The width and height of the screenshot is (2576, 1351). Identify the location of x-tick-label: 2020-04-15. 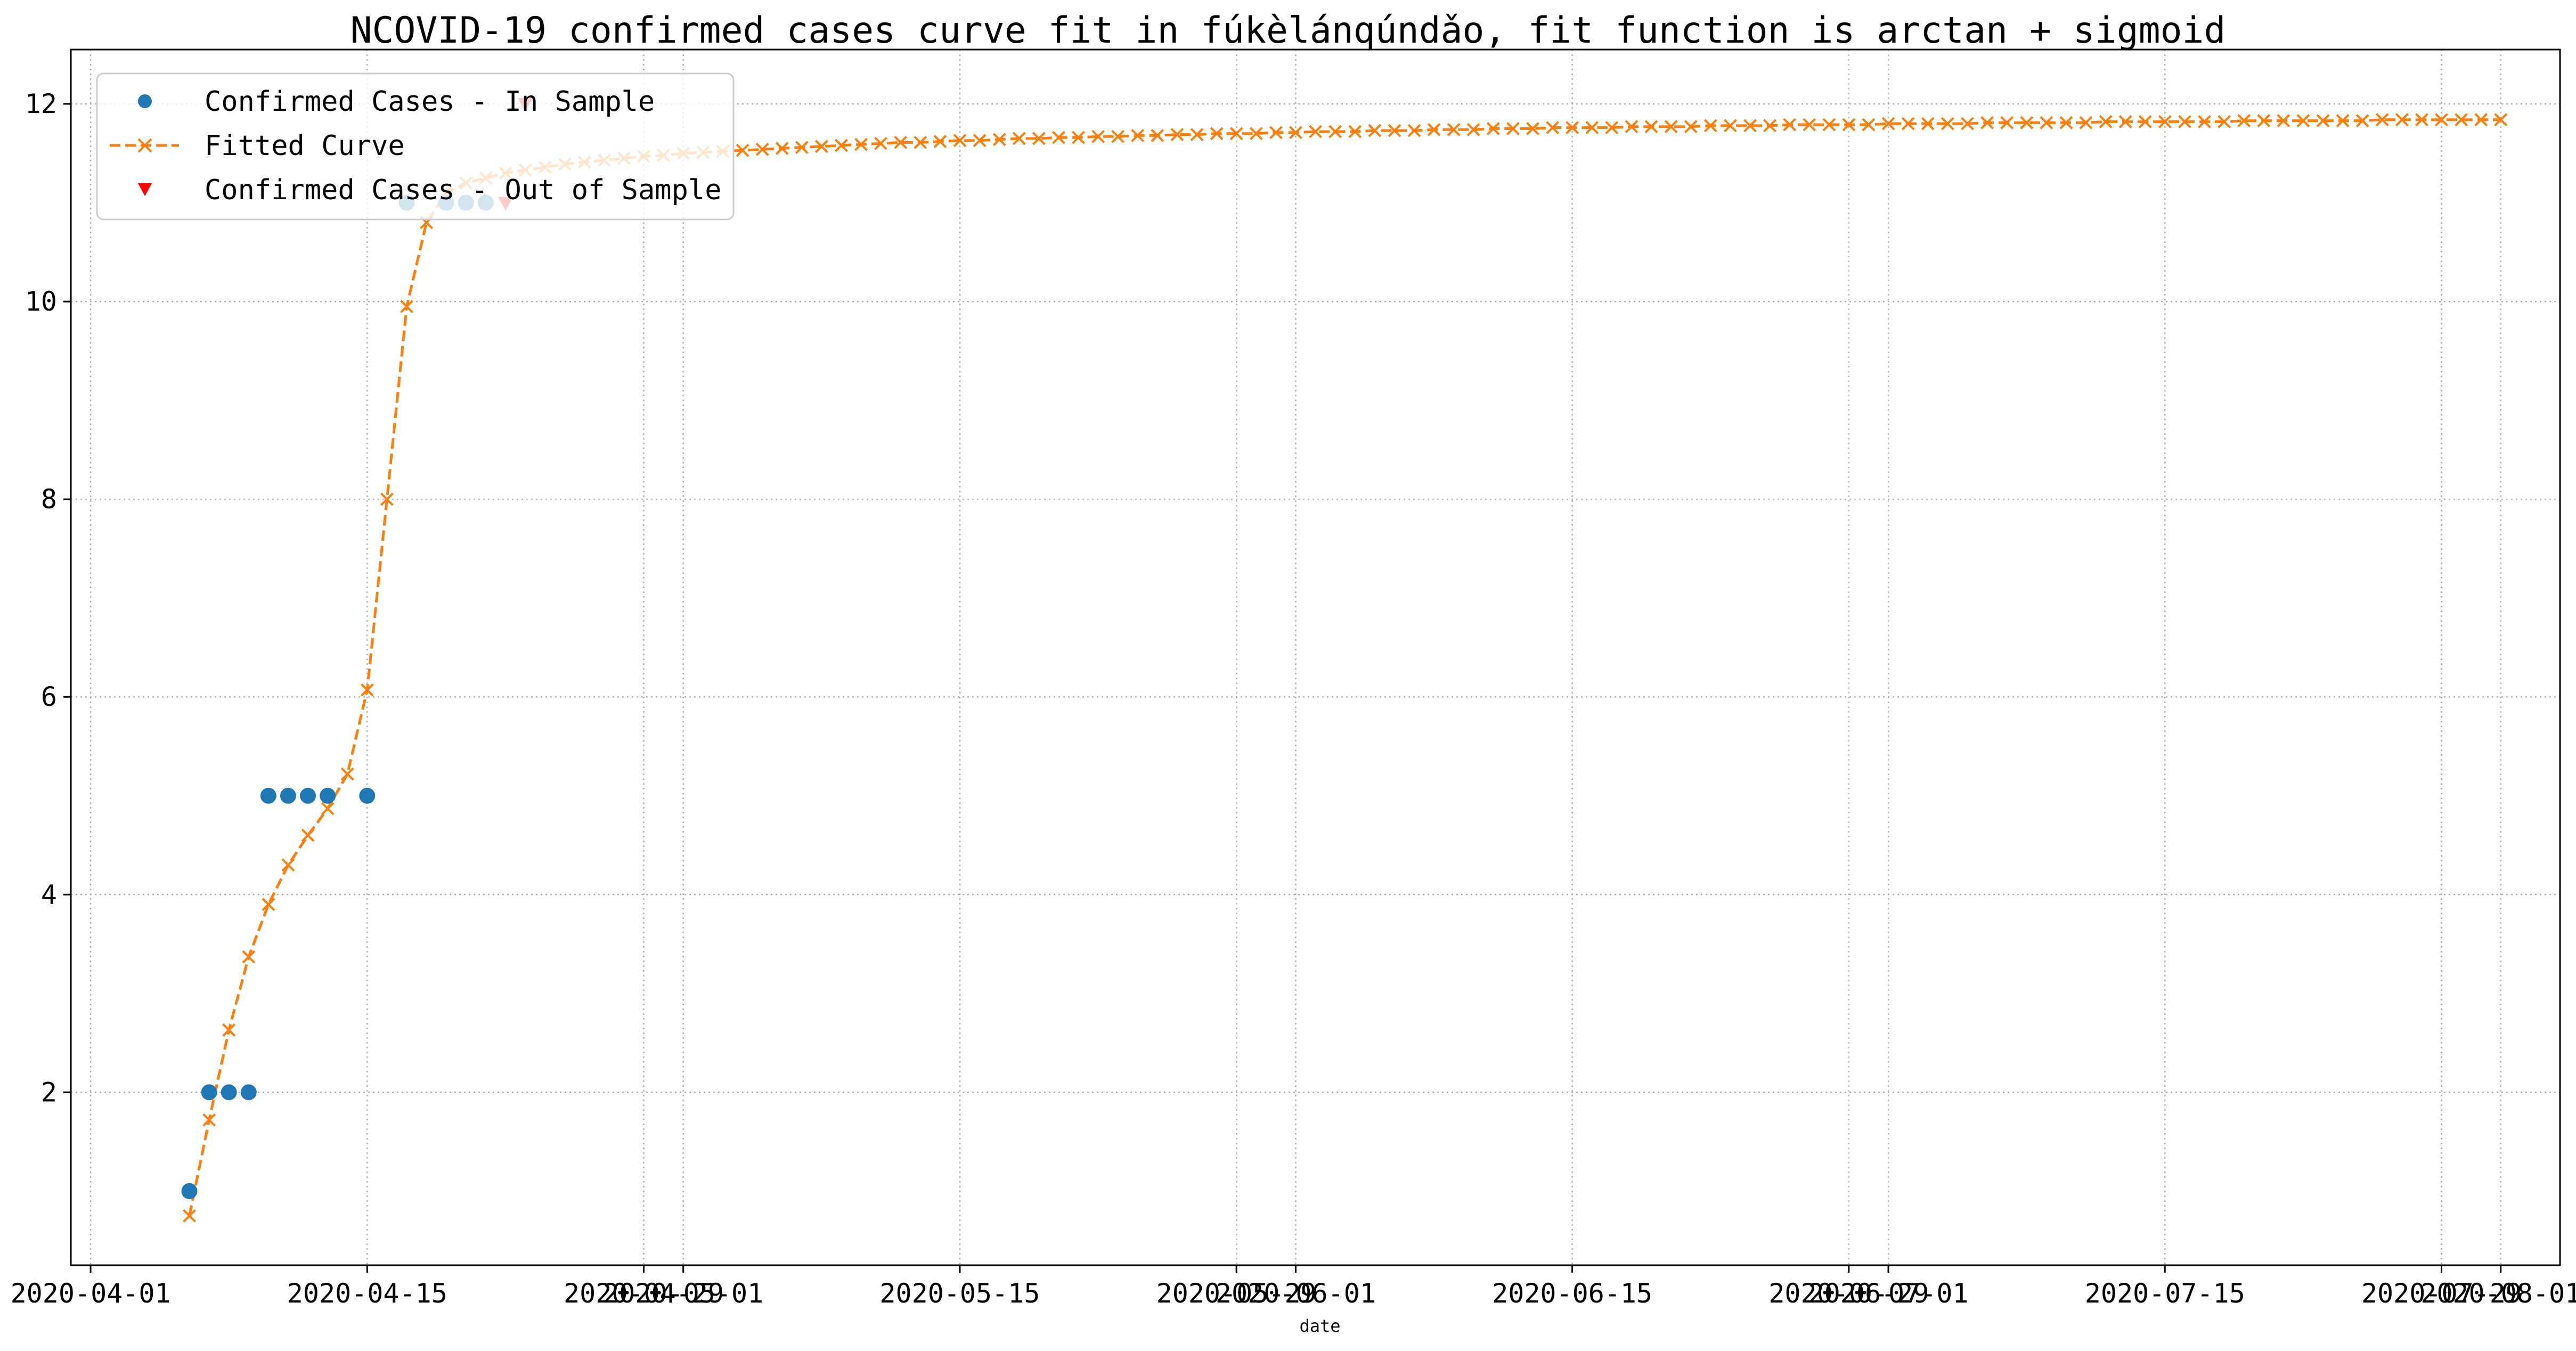
(367, 1293).